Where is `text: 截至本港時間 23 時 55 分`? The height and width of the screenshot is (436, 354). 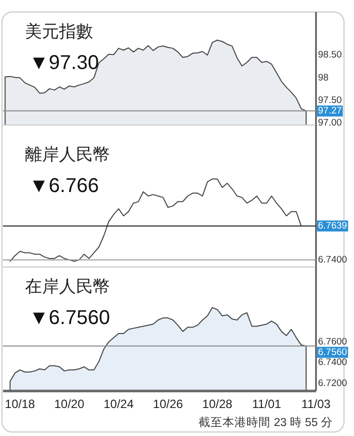
text: 截至本港時間 23 時 55 分 is located at coordinates (265, 422).